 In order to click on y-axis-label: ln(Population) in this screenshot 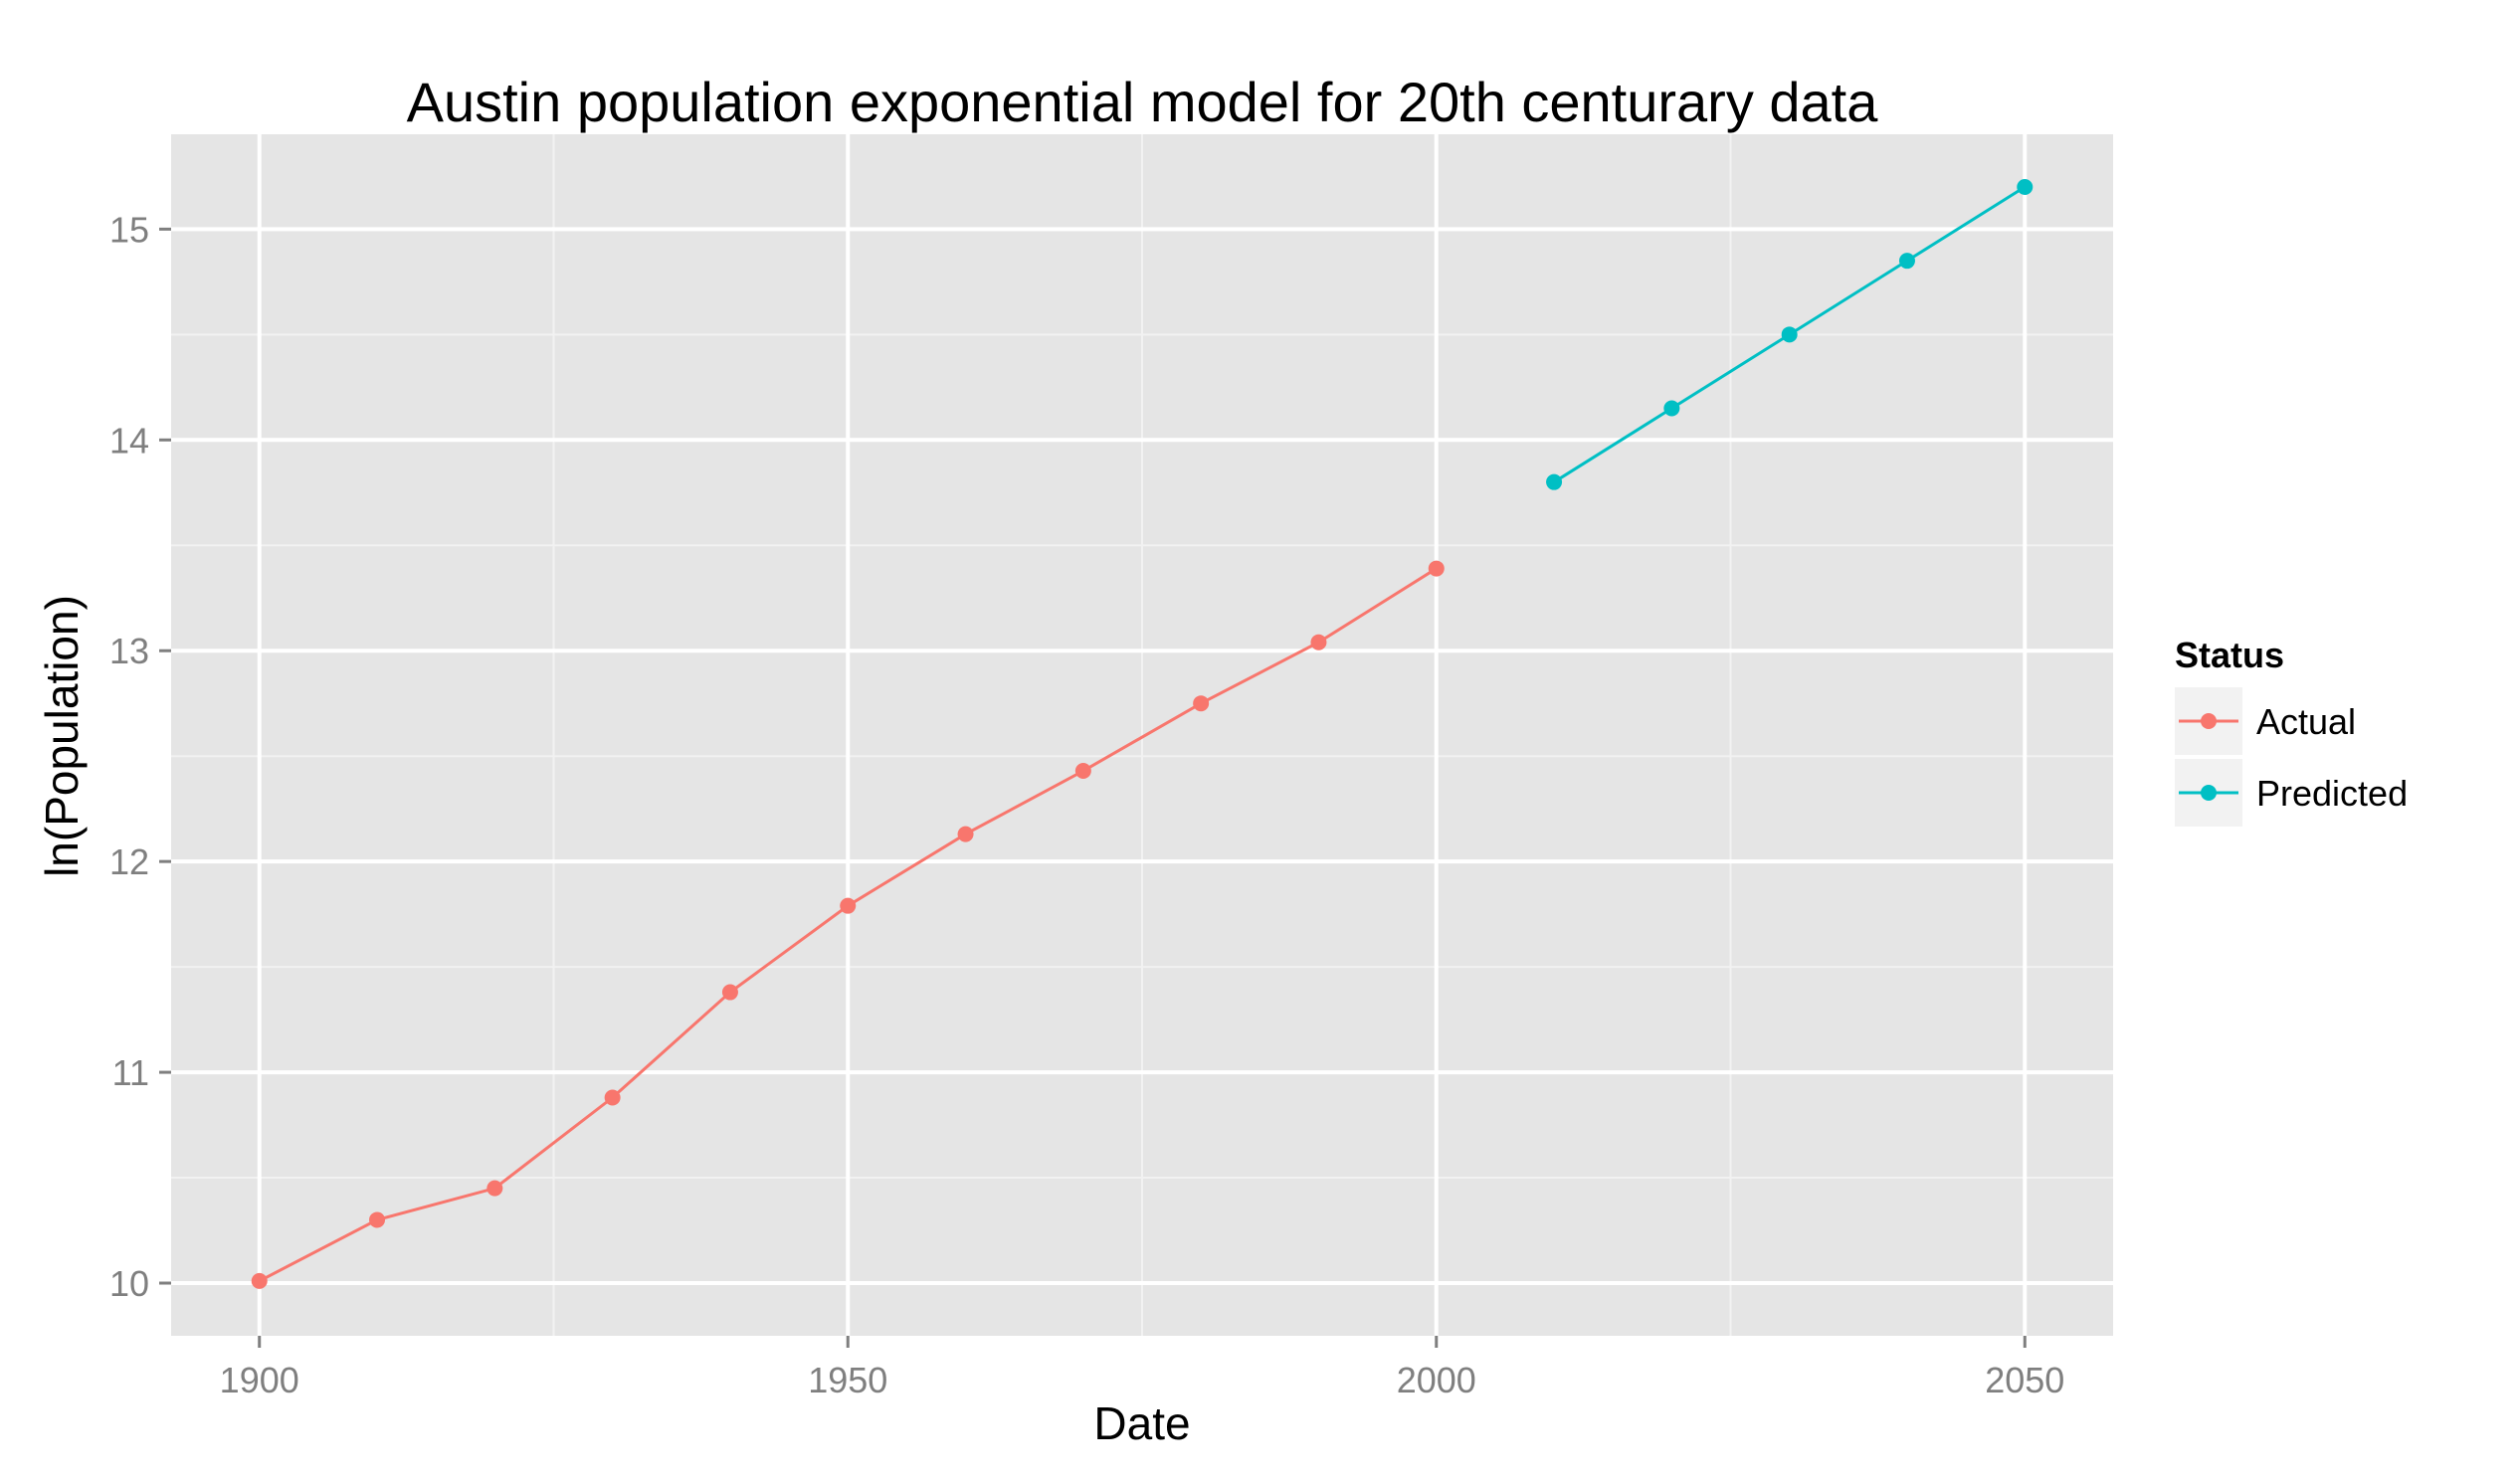, I will do `click(62, 736)`.